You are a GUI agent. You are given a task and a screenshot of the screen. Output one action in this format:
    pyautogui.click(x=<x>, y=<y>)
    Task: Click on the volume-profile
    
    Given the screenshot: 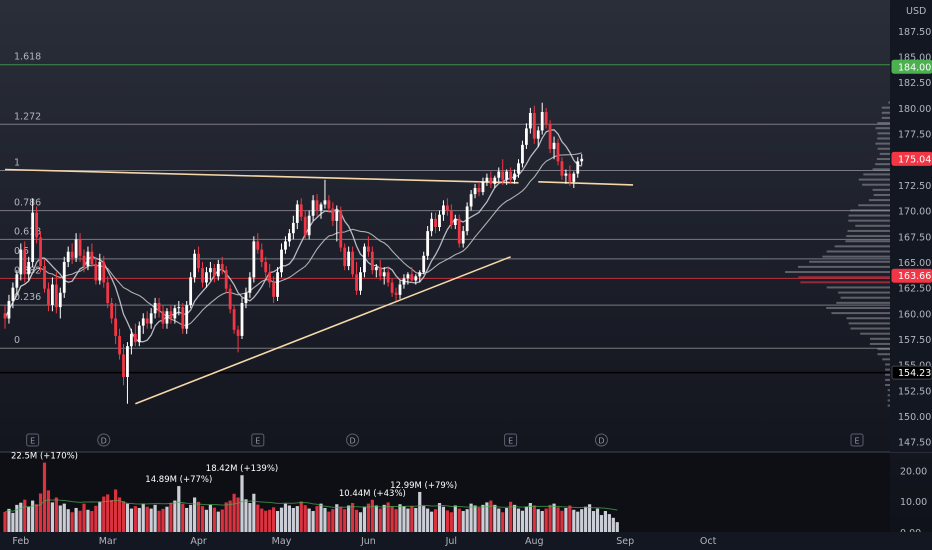 What is the action you would take?
    pyautogui.click(x=837, y=254)
    